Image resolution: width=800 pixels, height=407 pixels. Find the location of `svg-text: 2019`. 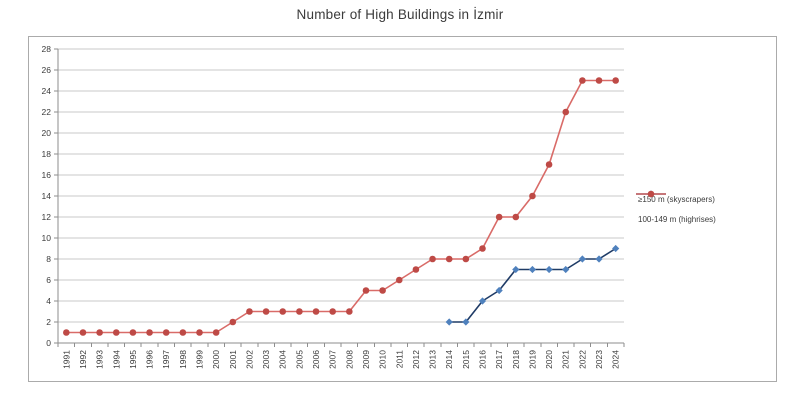

svg-text: 2019 is located at coordinates (532, 359).